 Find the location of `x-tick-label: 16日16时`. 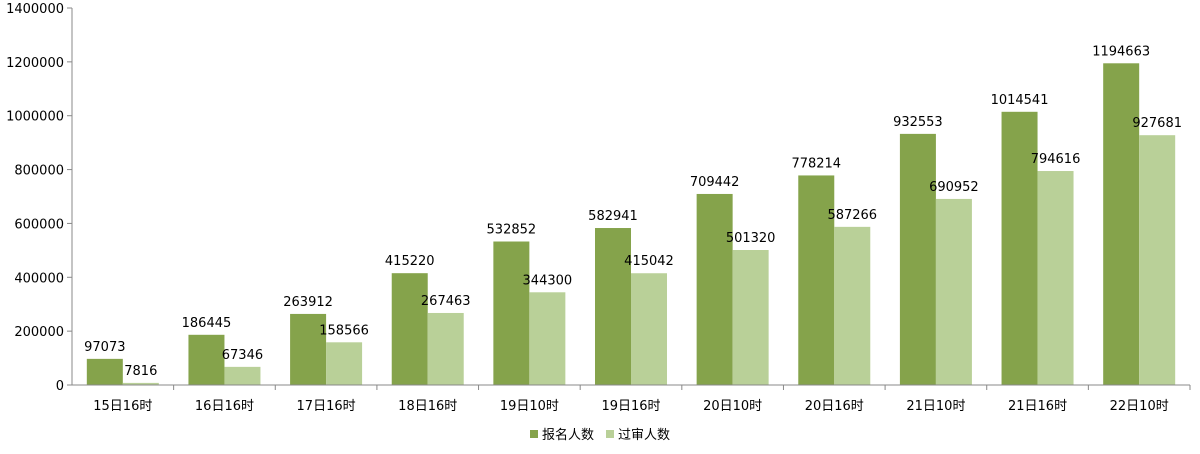

x-tick-label: 16日16时 is located at coordinates (224, 406).